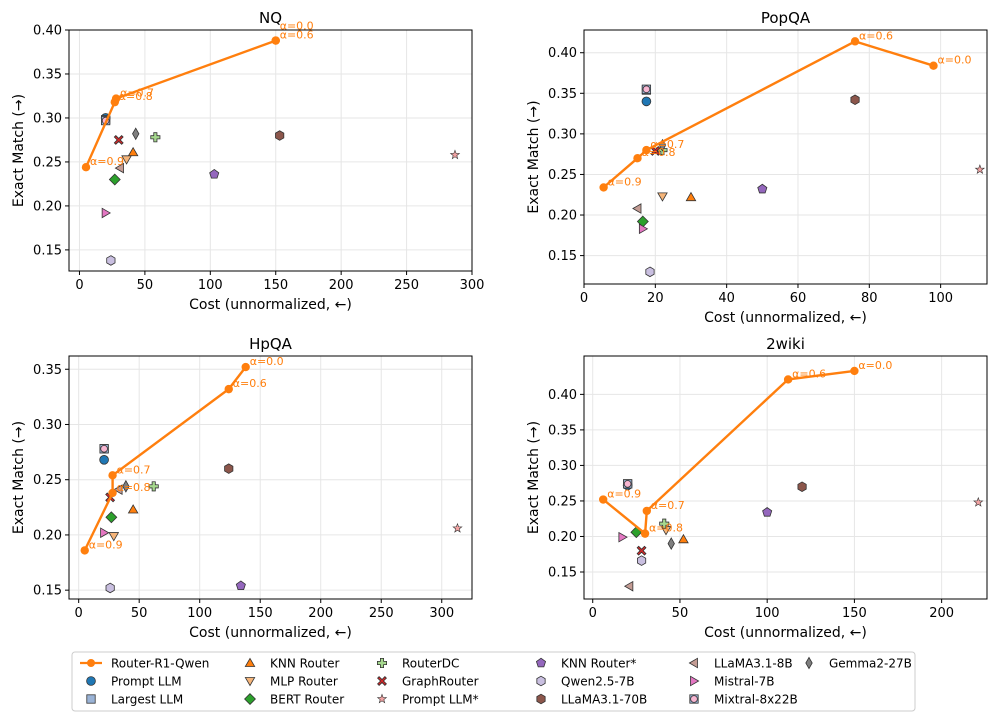  What do you see at coordinates (250, 682) in the screenshot?
I see `legend-marker-mlp` at bounding box center [250, 682].